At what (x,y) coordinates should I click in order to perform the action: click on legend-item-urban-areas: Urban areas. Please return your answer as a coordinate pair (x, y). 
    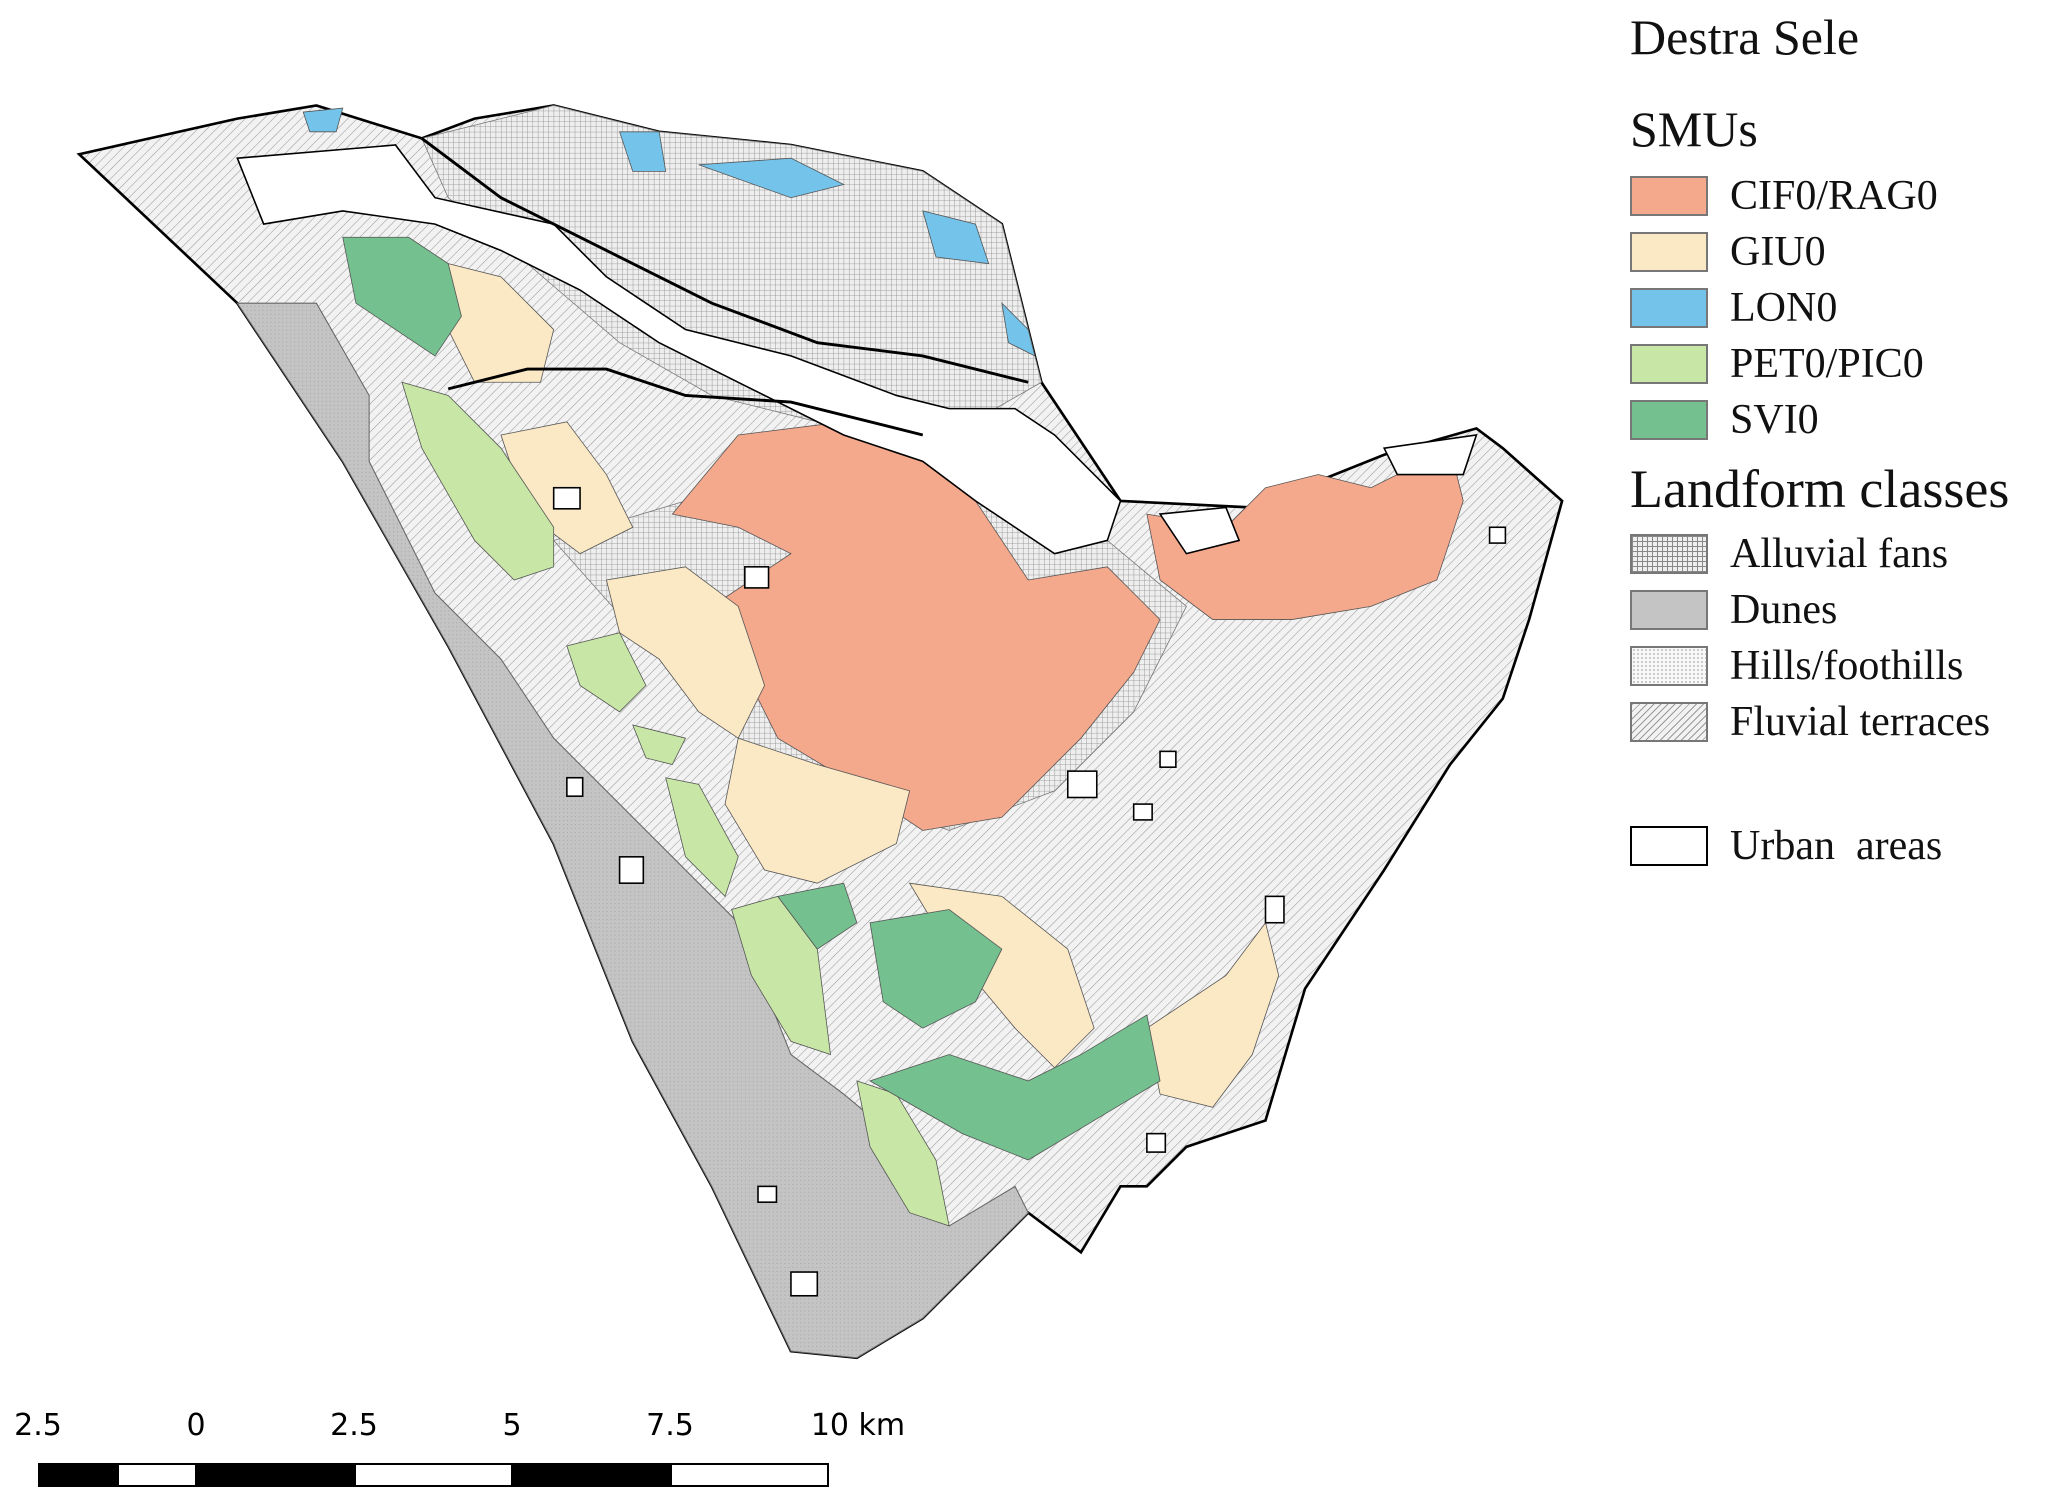
    Looking at the image, I should click on (1786, 846).